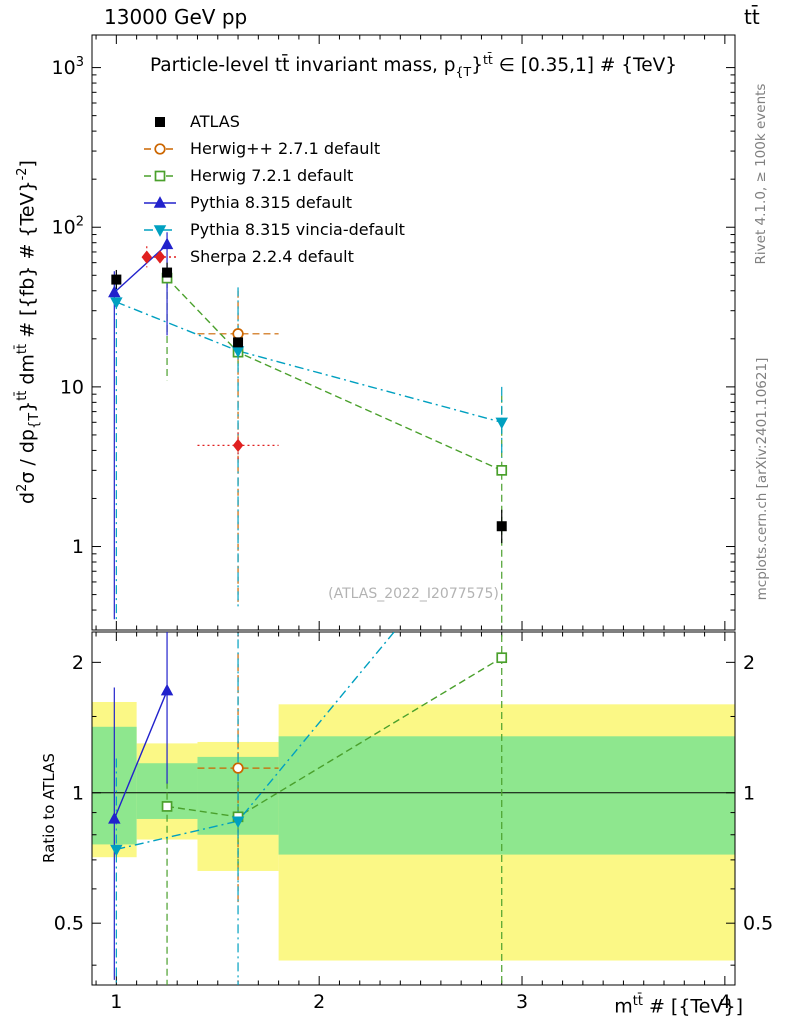 This screenshot has width=786, height=1024. What do you see at coordinates (72, 387) in the screenshot?
I see `y-tick-label: 10` at bounding box center [72, 387].